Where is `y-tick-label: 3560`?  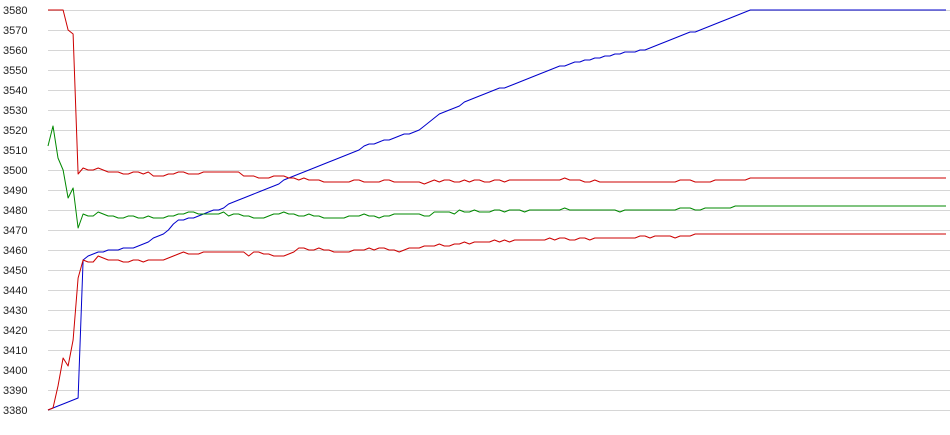
y-tick-label: 3560 is located at coordinates (15, 51).